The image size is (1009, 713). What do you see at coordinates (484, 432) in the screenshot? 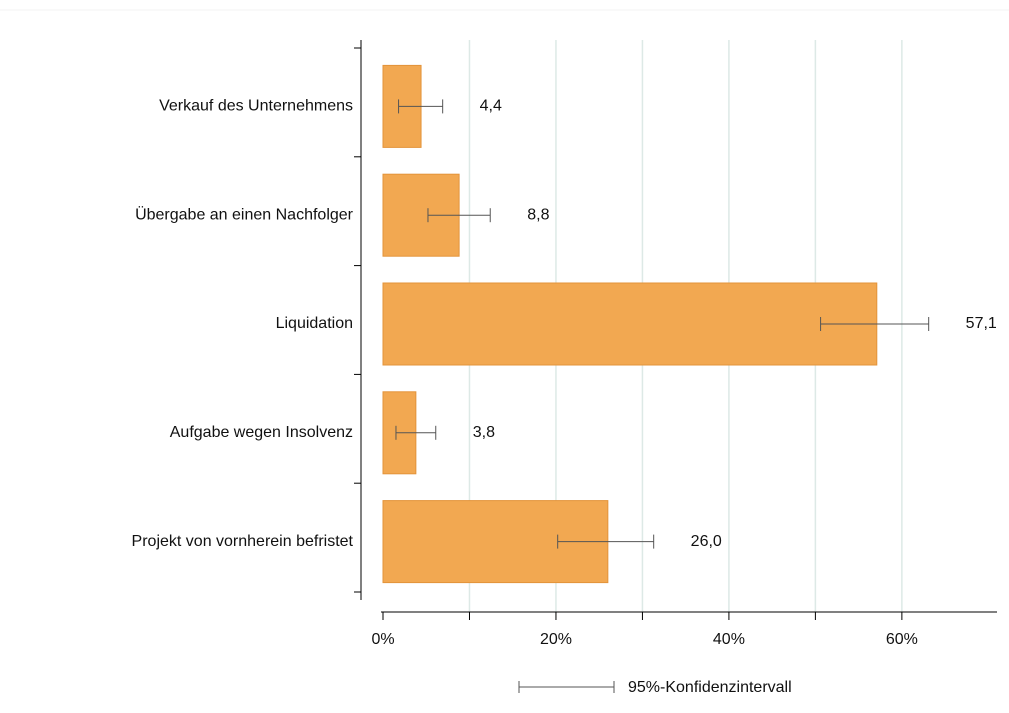
I see `value-label: 3,8` at bounding box center [484, 432].